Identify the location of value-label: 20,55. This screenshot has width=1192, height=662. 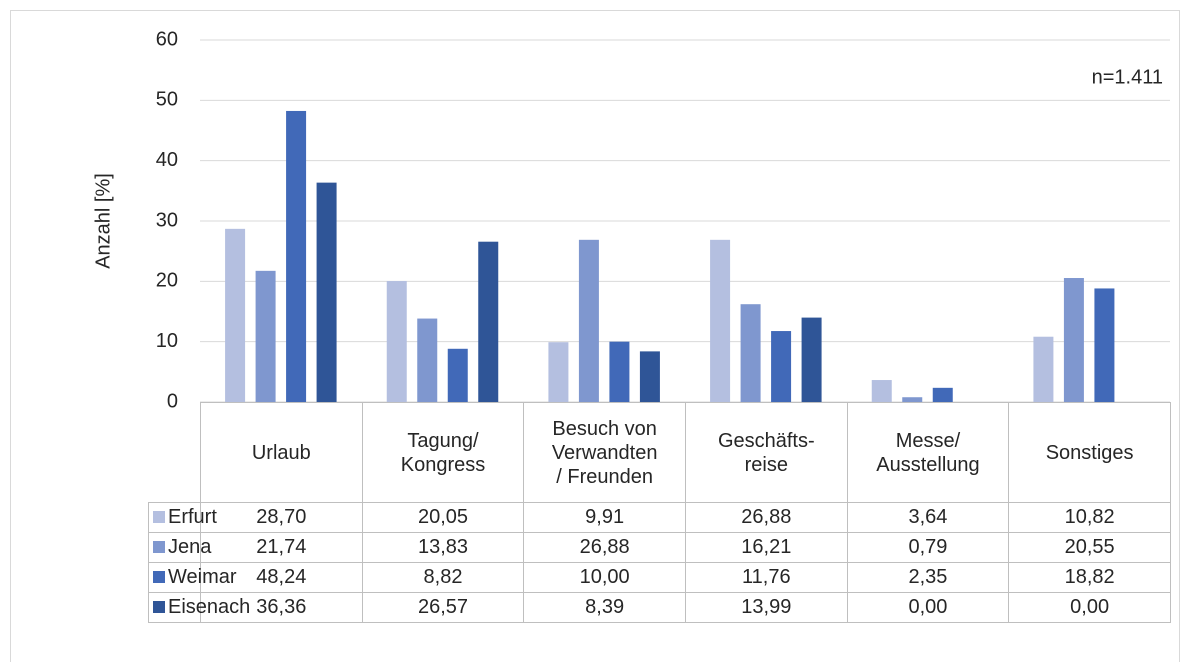
(1089, 547).